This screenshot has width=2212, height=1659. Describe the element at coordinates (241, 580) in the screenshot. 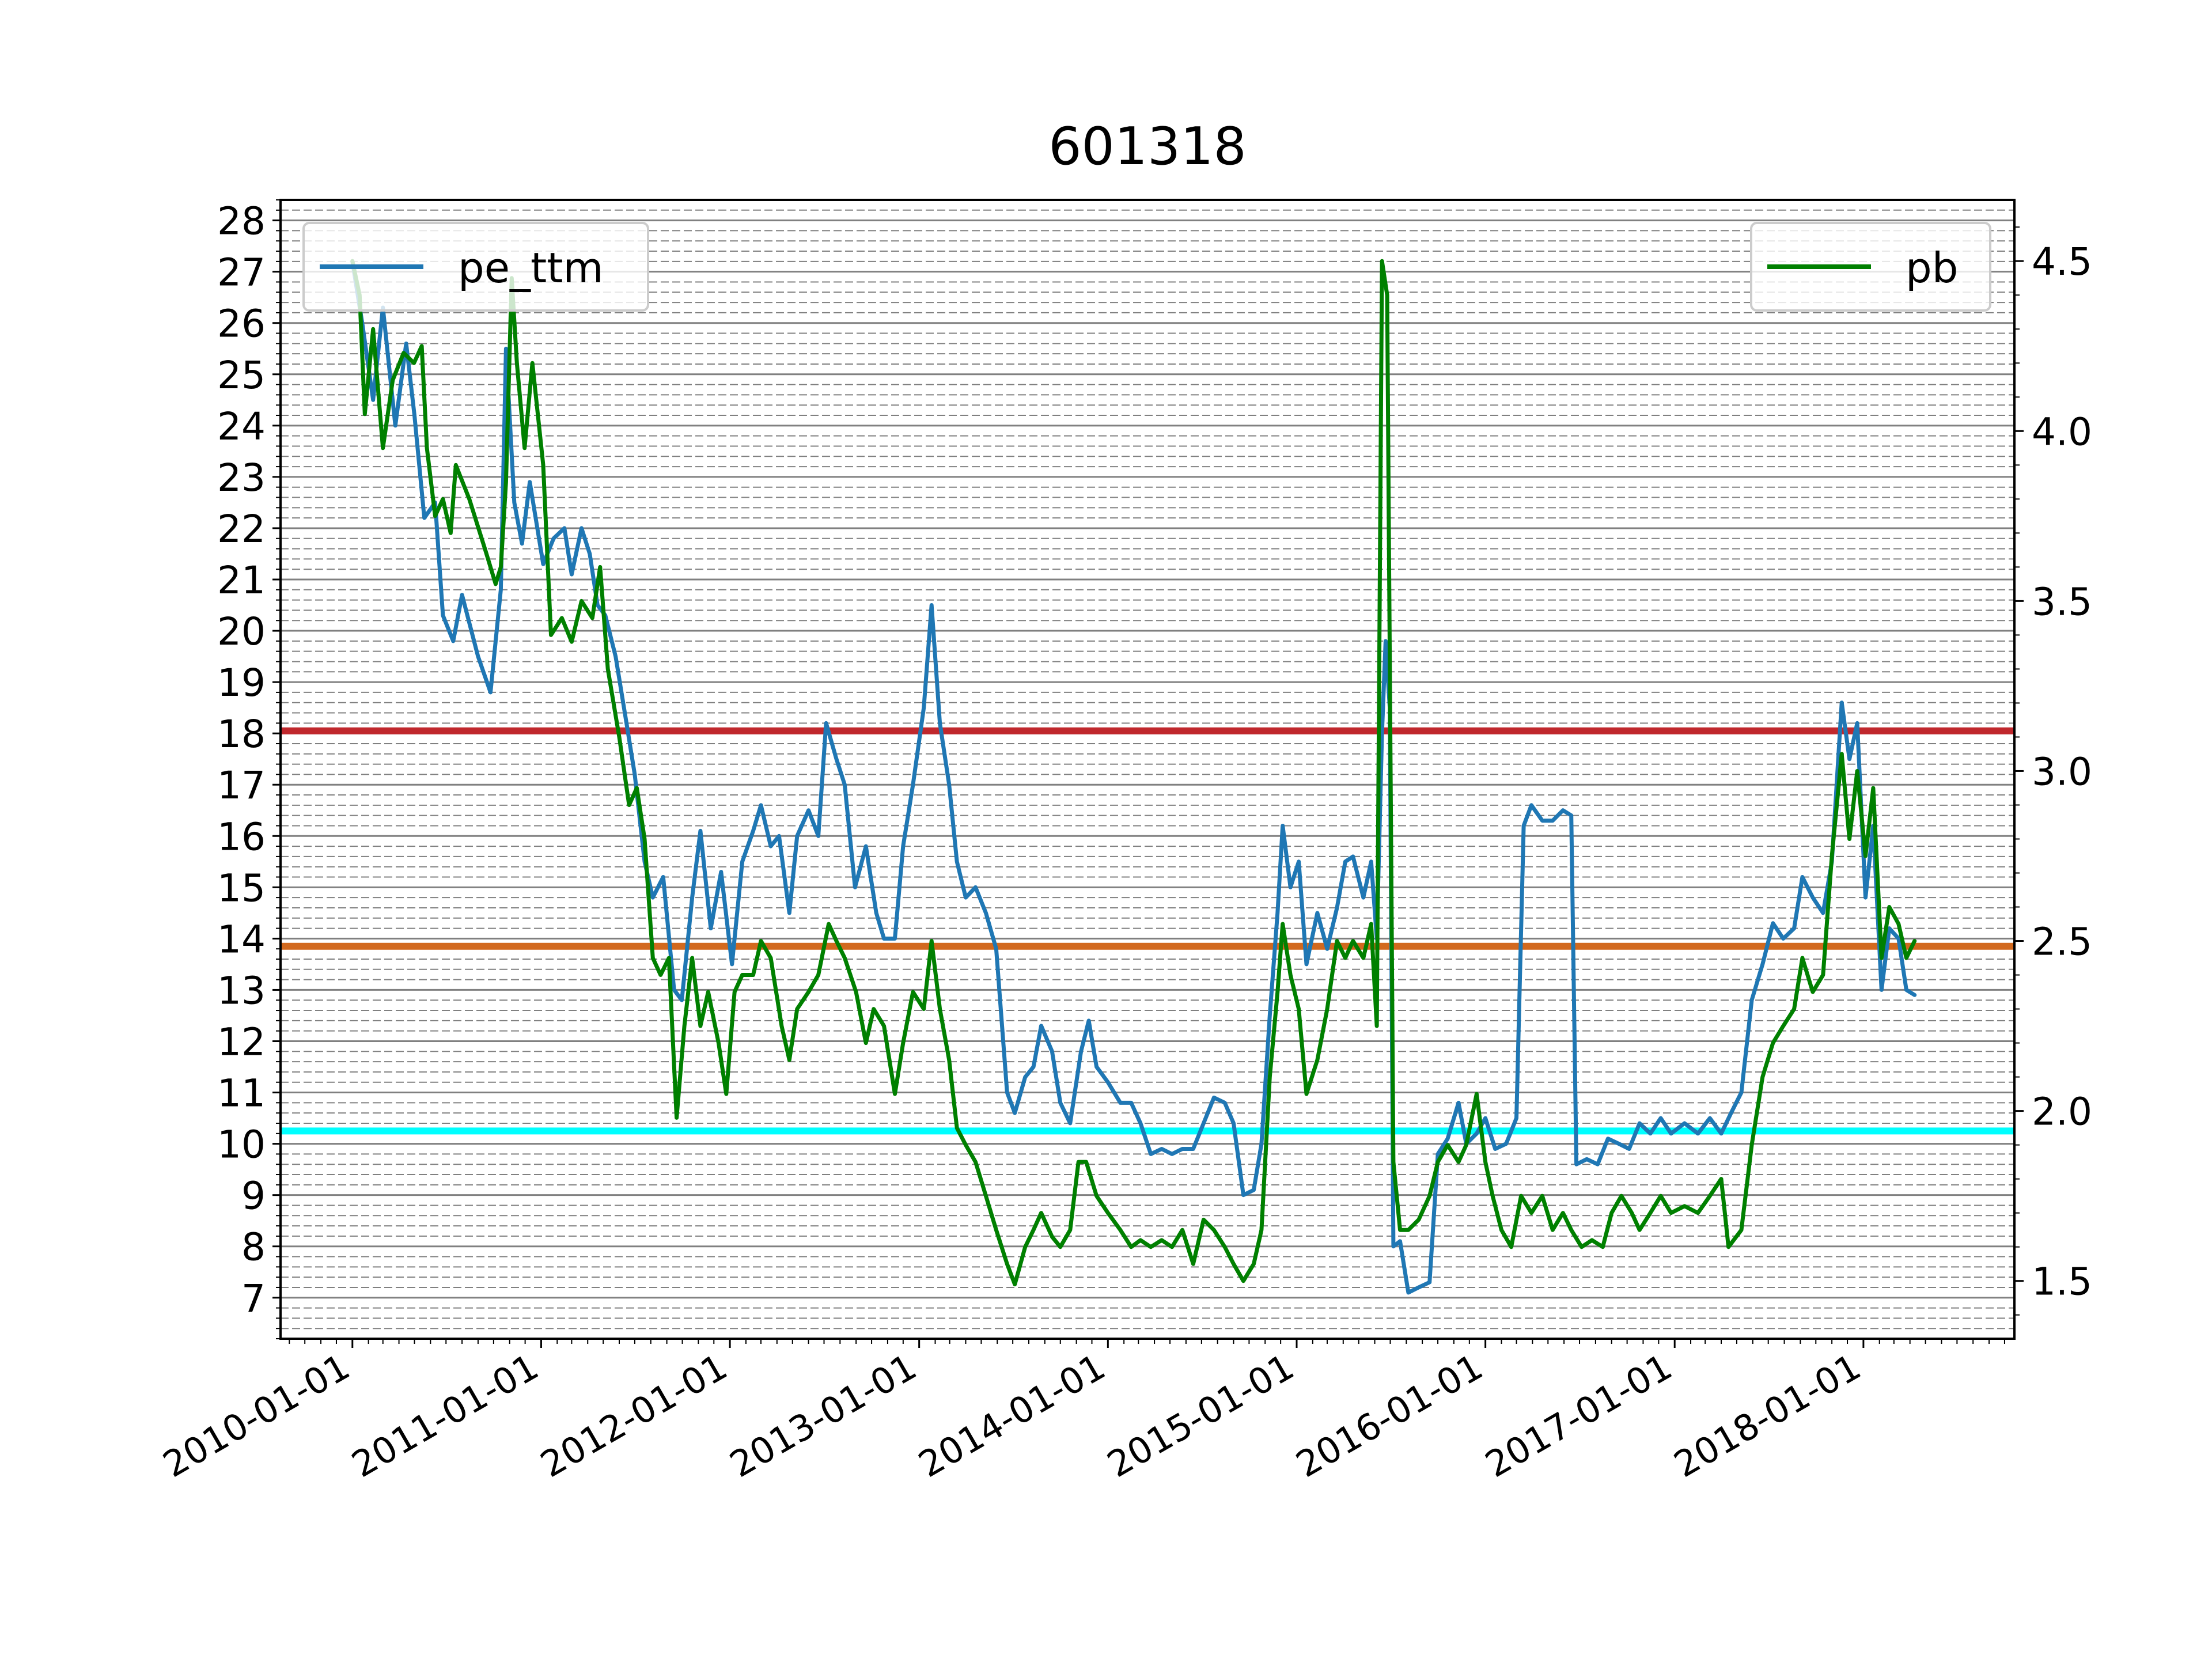

I see `y-left-tick-label: 21` at that location.